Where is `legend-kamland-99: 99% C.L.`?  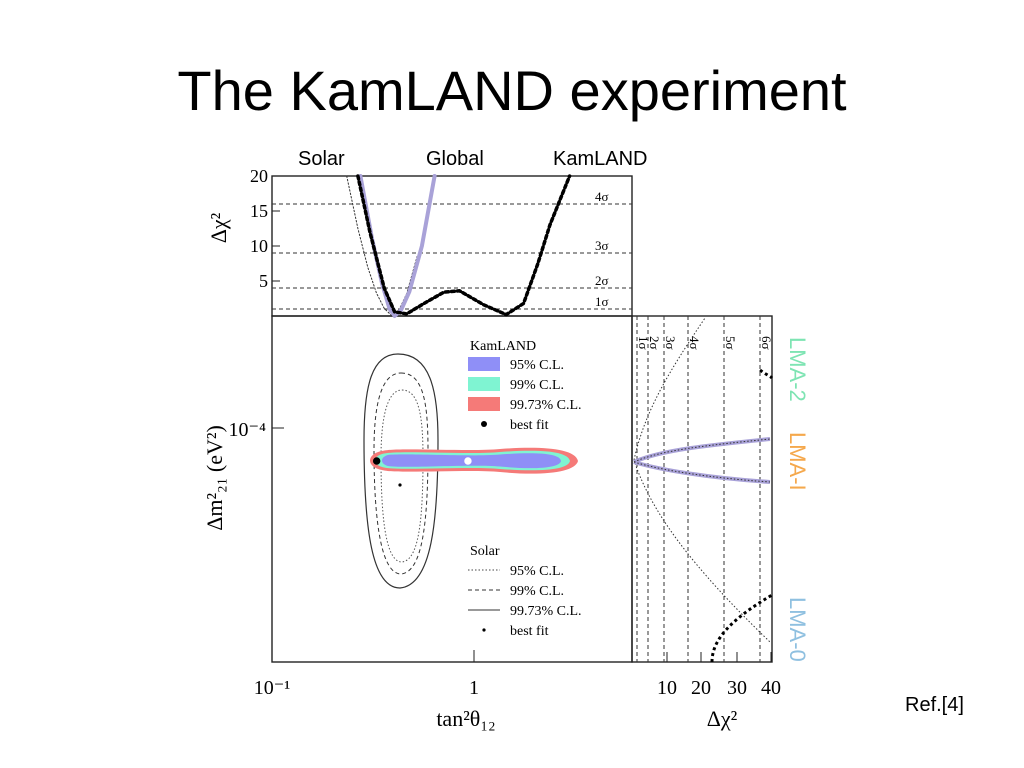 legend-kamland-99: 99% C.L. is located at coordinates (537, 385).